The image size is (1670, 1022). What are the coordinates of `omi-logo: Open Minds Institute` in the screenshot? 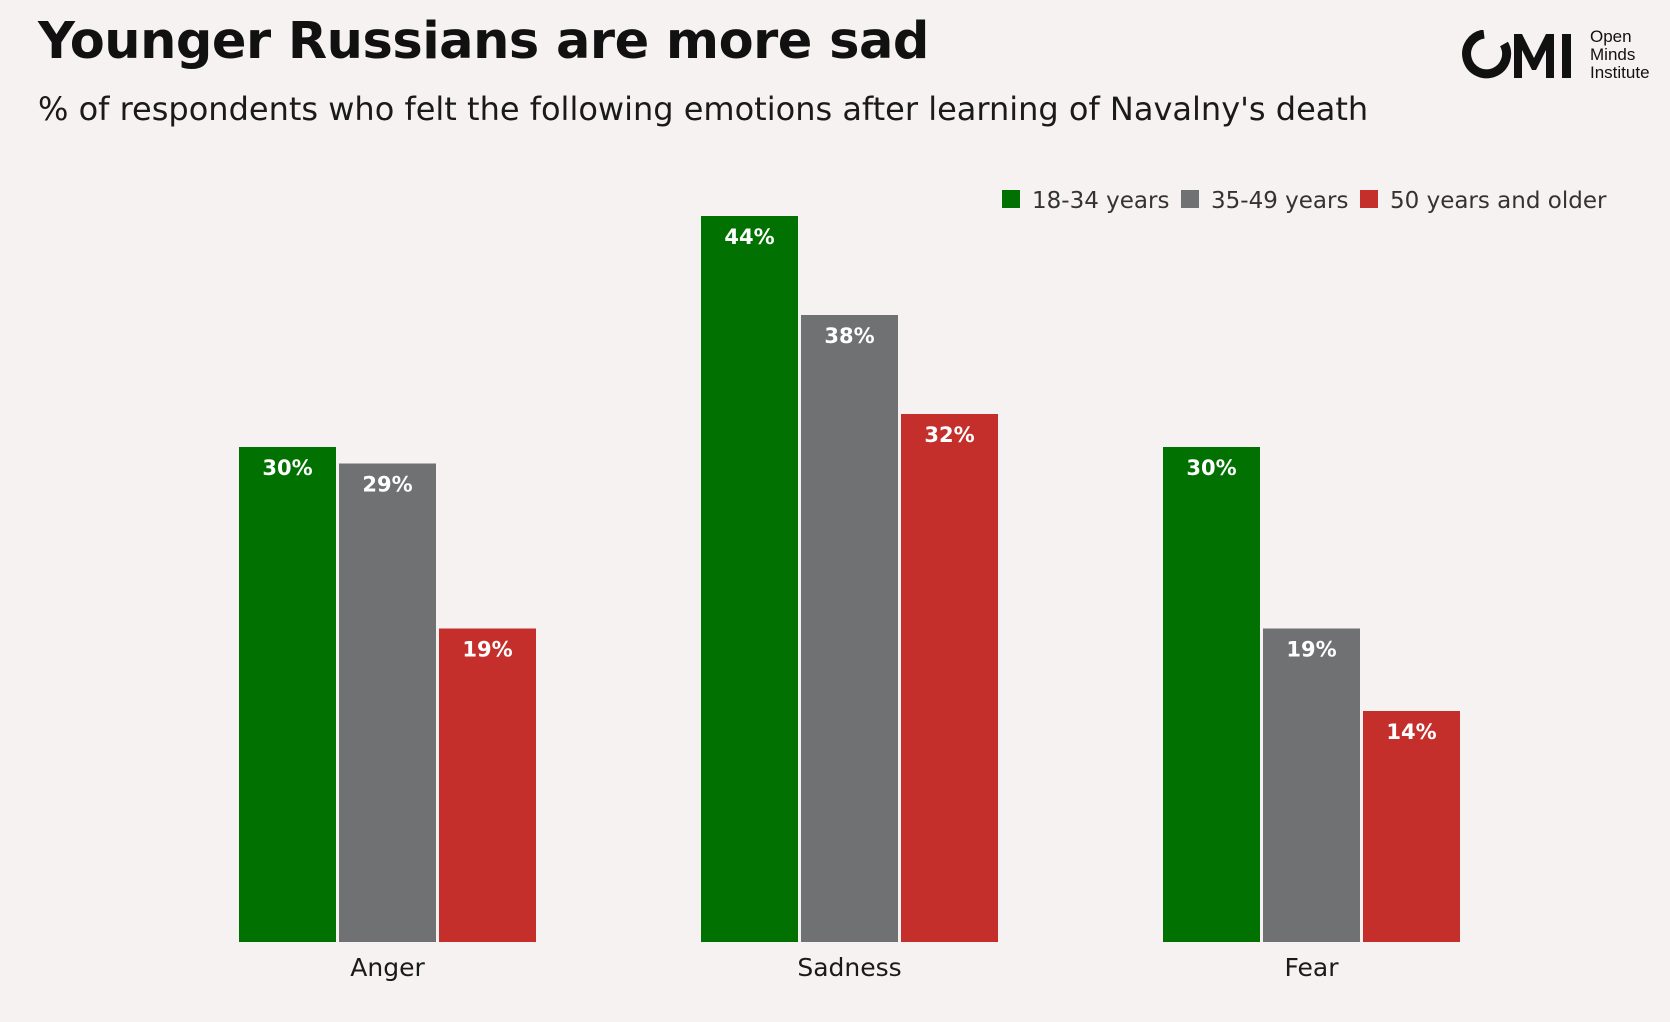 It's located at (1562, 56).